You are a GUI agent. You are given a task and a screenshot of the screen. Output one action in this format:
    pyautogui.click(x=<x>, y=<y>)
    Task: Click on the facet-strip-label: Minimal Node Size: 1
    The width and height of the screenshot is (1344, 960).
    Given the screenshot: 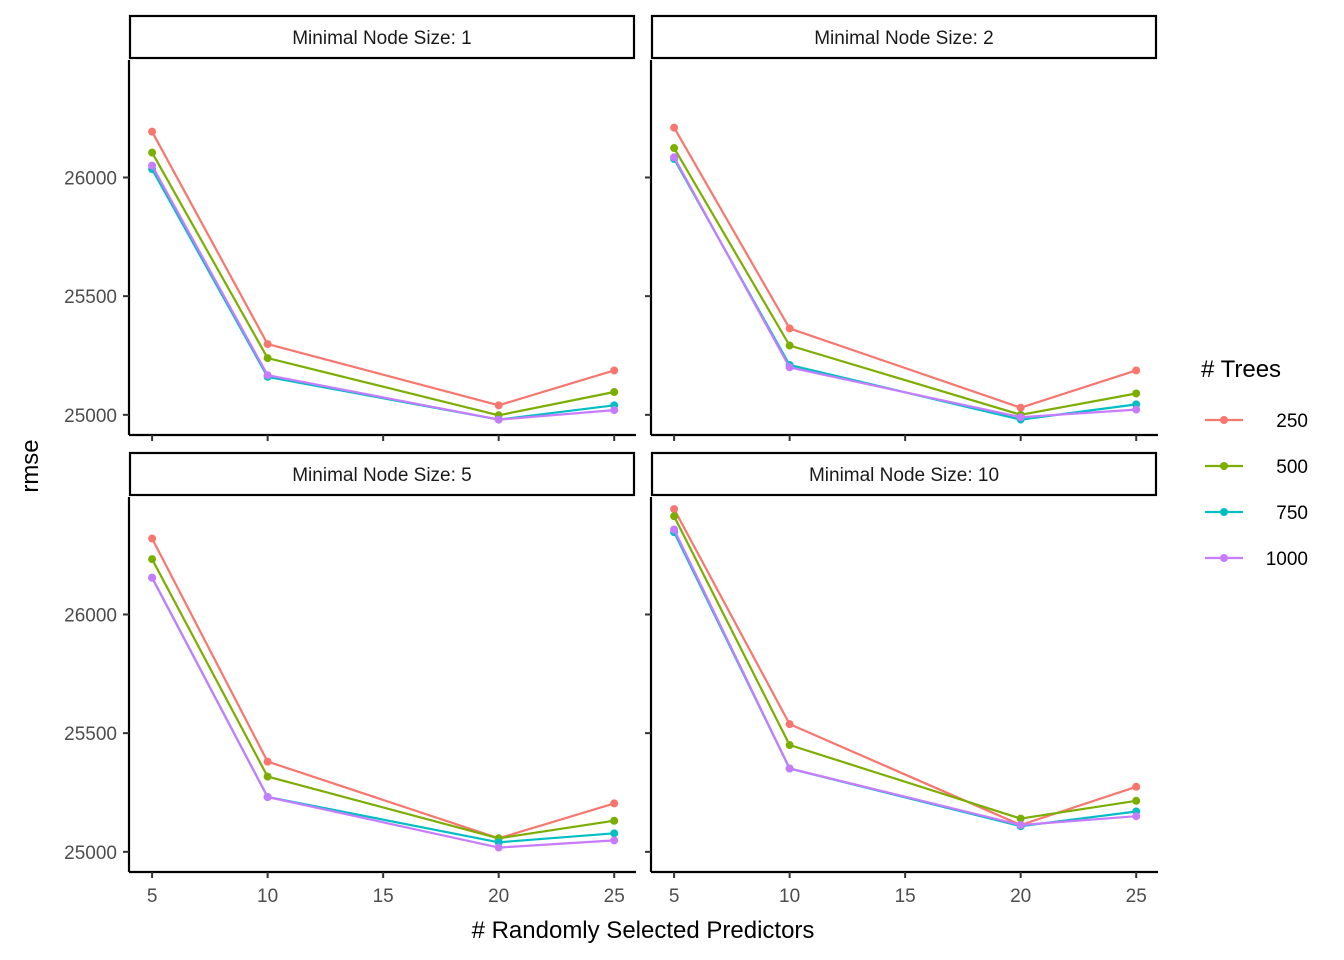 What is the action you would take?
    pyautogui.click(x=382, y=38)
    